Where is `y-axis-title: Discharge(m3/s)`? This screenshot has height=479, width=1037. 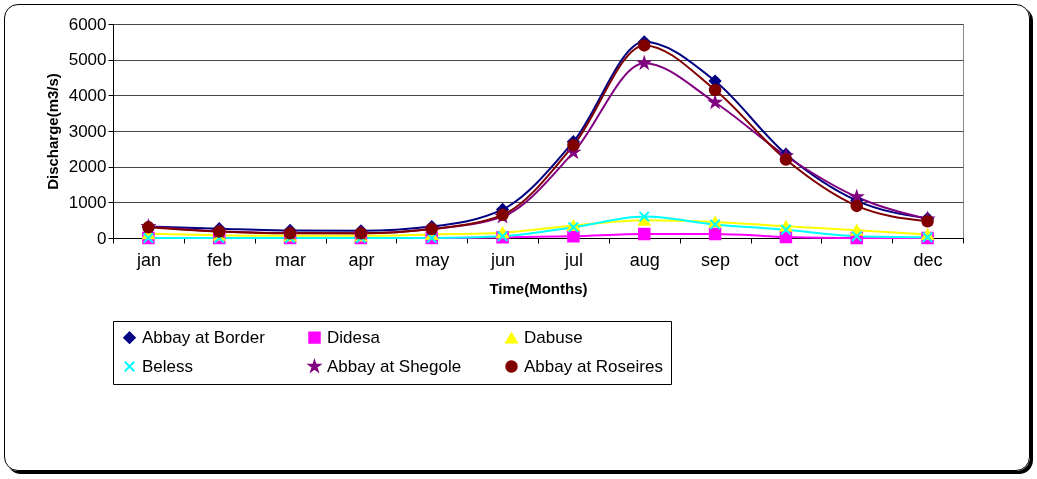 y-axis-title: Discharge(m3/s) is located at coordinates (52, 131).